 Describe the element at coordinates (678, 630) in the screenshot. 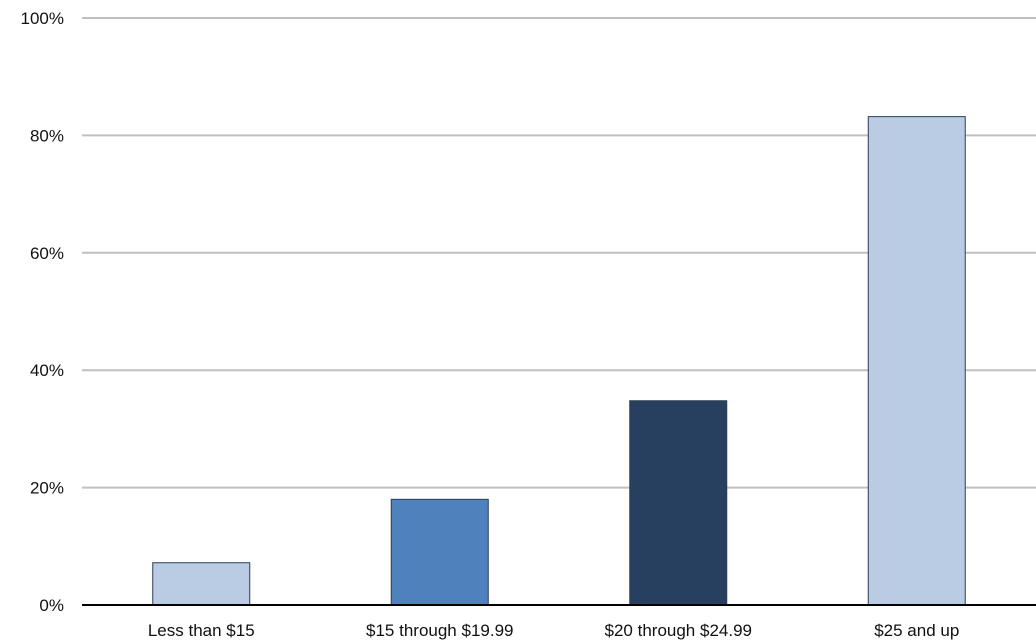

I see `x-category-label: $20 through $24.99` at that location.